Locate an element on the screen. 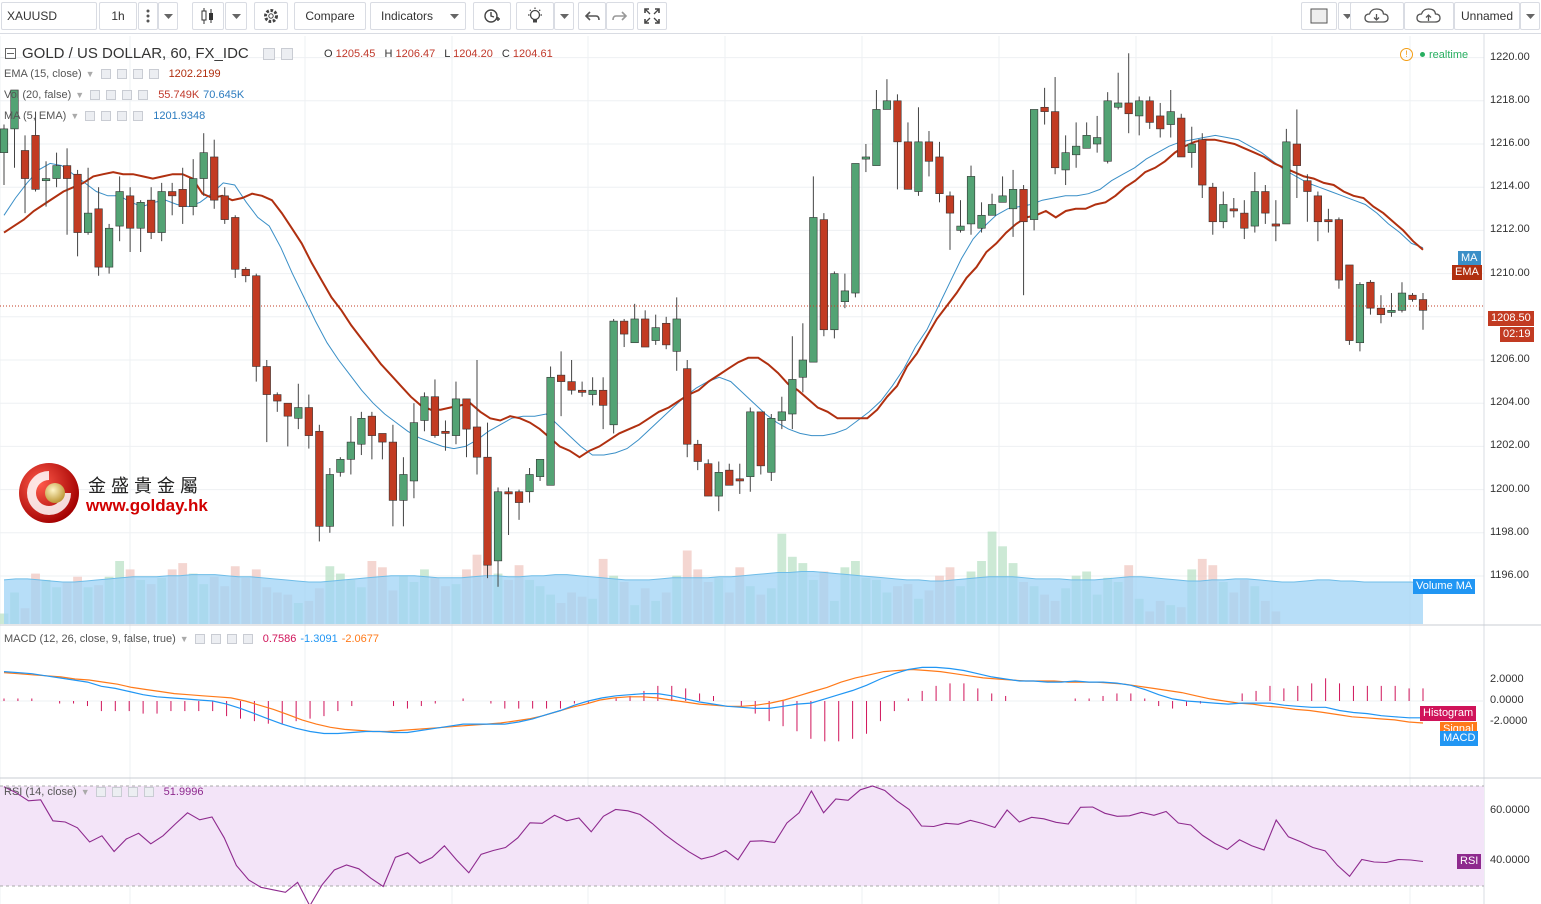 The image size is (1541, 904). collapse-icon is located at coordinates (10, 53).